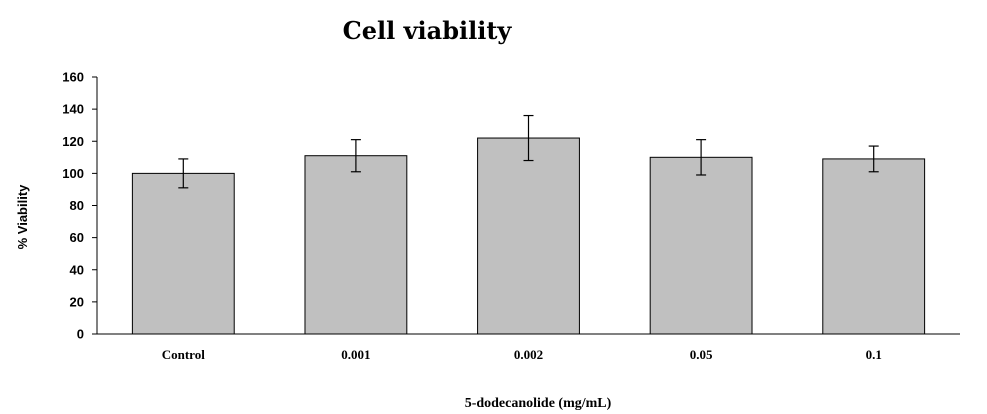 The width and height of the screenshot is (987, 414). What do you see at coordinates (73, 109) in the screenshot?
I see `y-tick-label: 140` at bounding box center [73, 109].